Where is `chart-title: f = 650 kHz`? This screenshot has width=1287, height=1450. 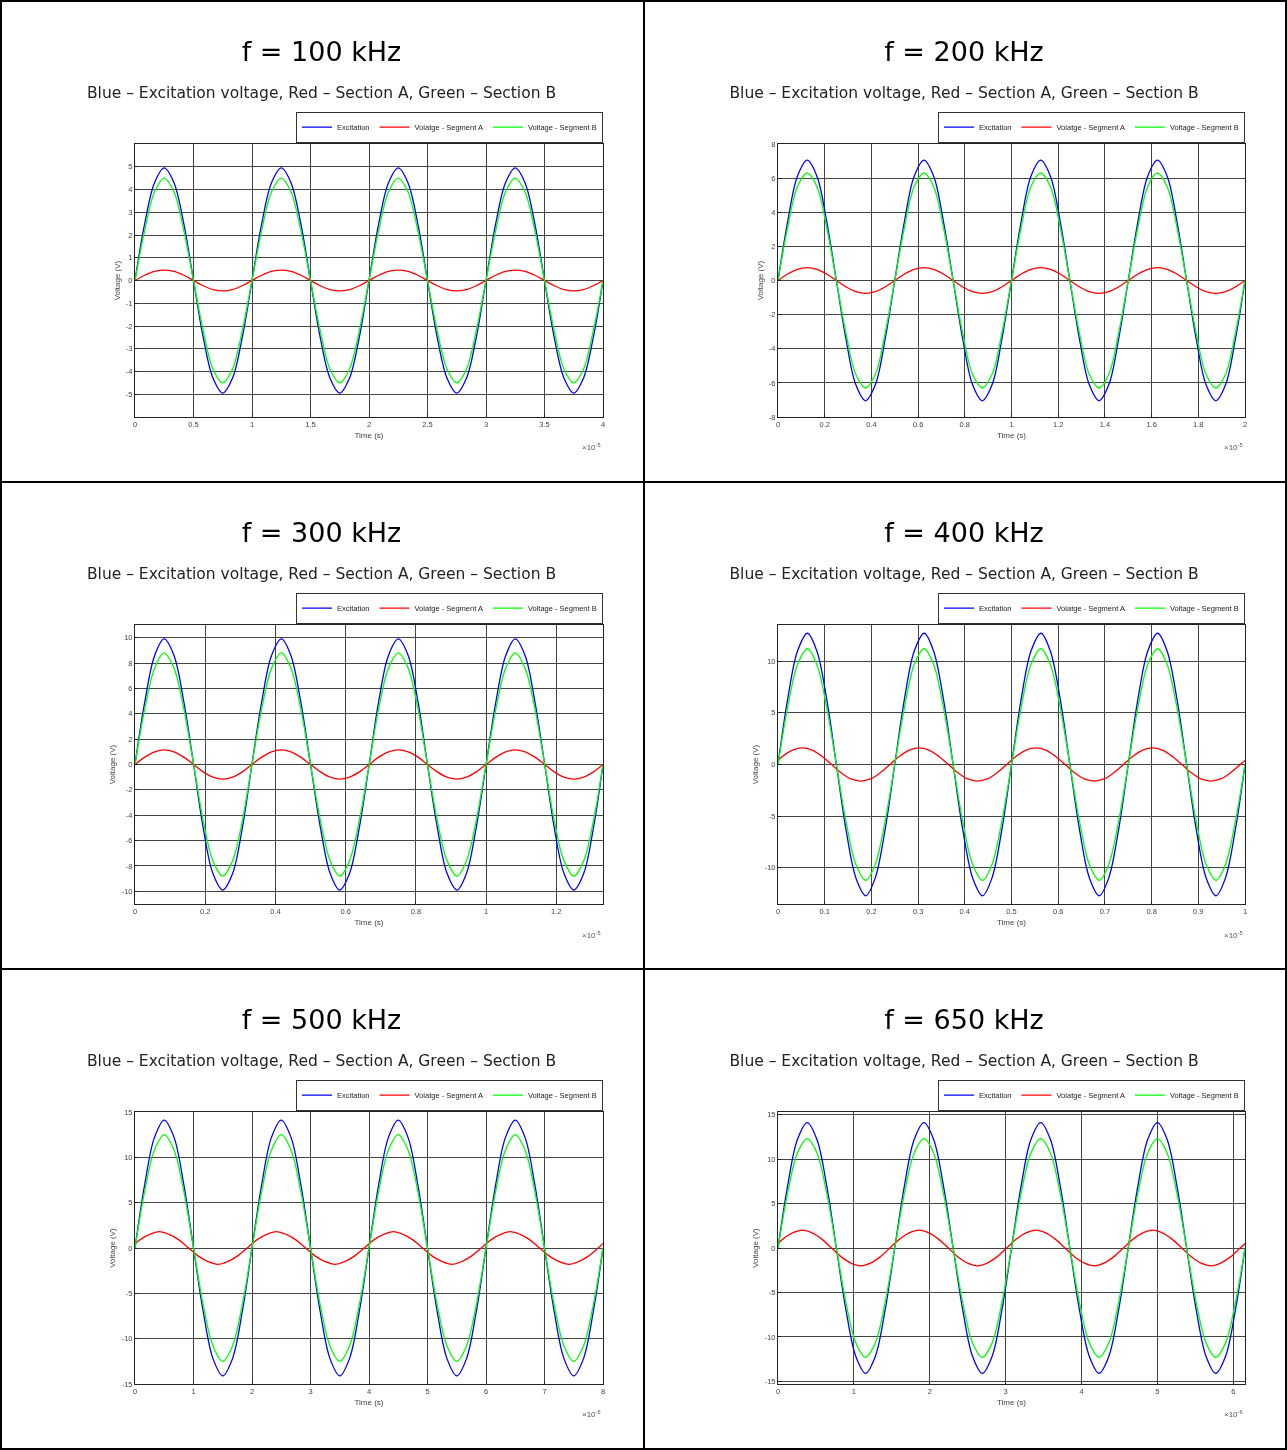 chart-title: f = 650 kHz is located at coordinates (964, 1020).